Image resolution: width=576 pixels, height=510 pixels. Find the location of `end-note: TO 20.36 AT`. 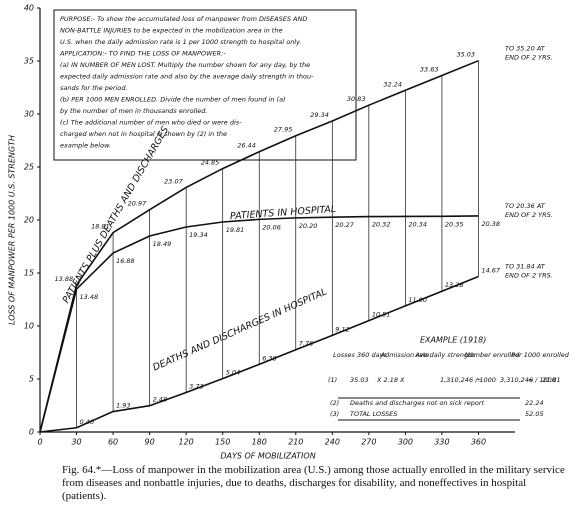

end-note: TO 20.36 AT is located at coordinates (525, 206).